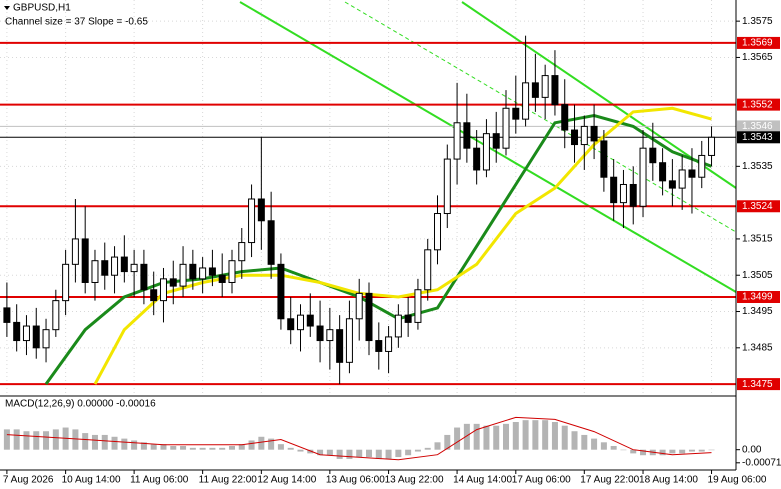  What do you see at coordinates (414, 480) in the screenshot?
I see `x-tick-label: 13 Aug 22:00` at bounding box center [414, 480].